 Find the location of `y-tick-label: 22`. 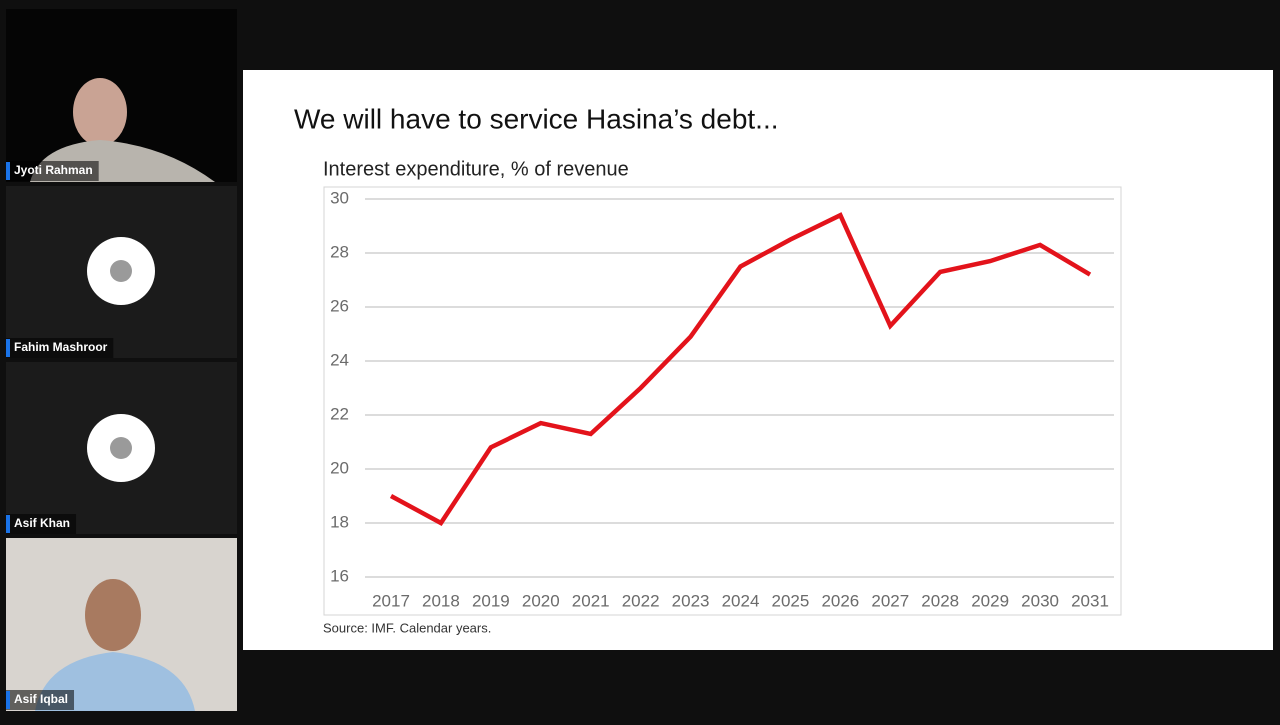

y-tick-label: 22 is located at coordinates (339, 413).